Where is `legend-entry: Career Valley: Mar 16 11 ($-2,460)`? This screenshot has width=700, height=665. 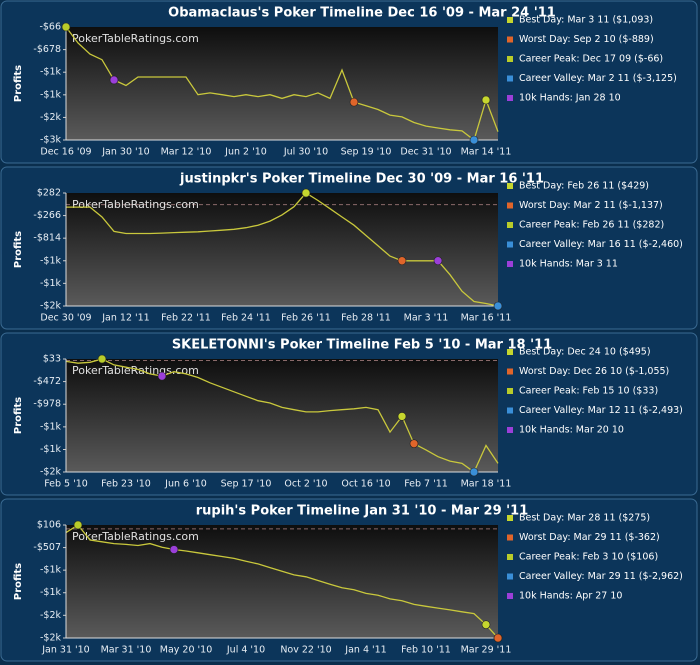 legend-entry: Career Valley: Mar 16 11 ($-2,460) is located at coordinates (601, 244).